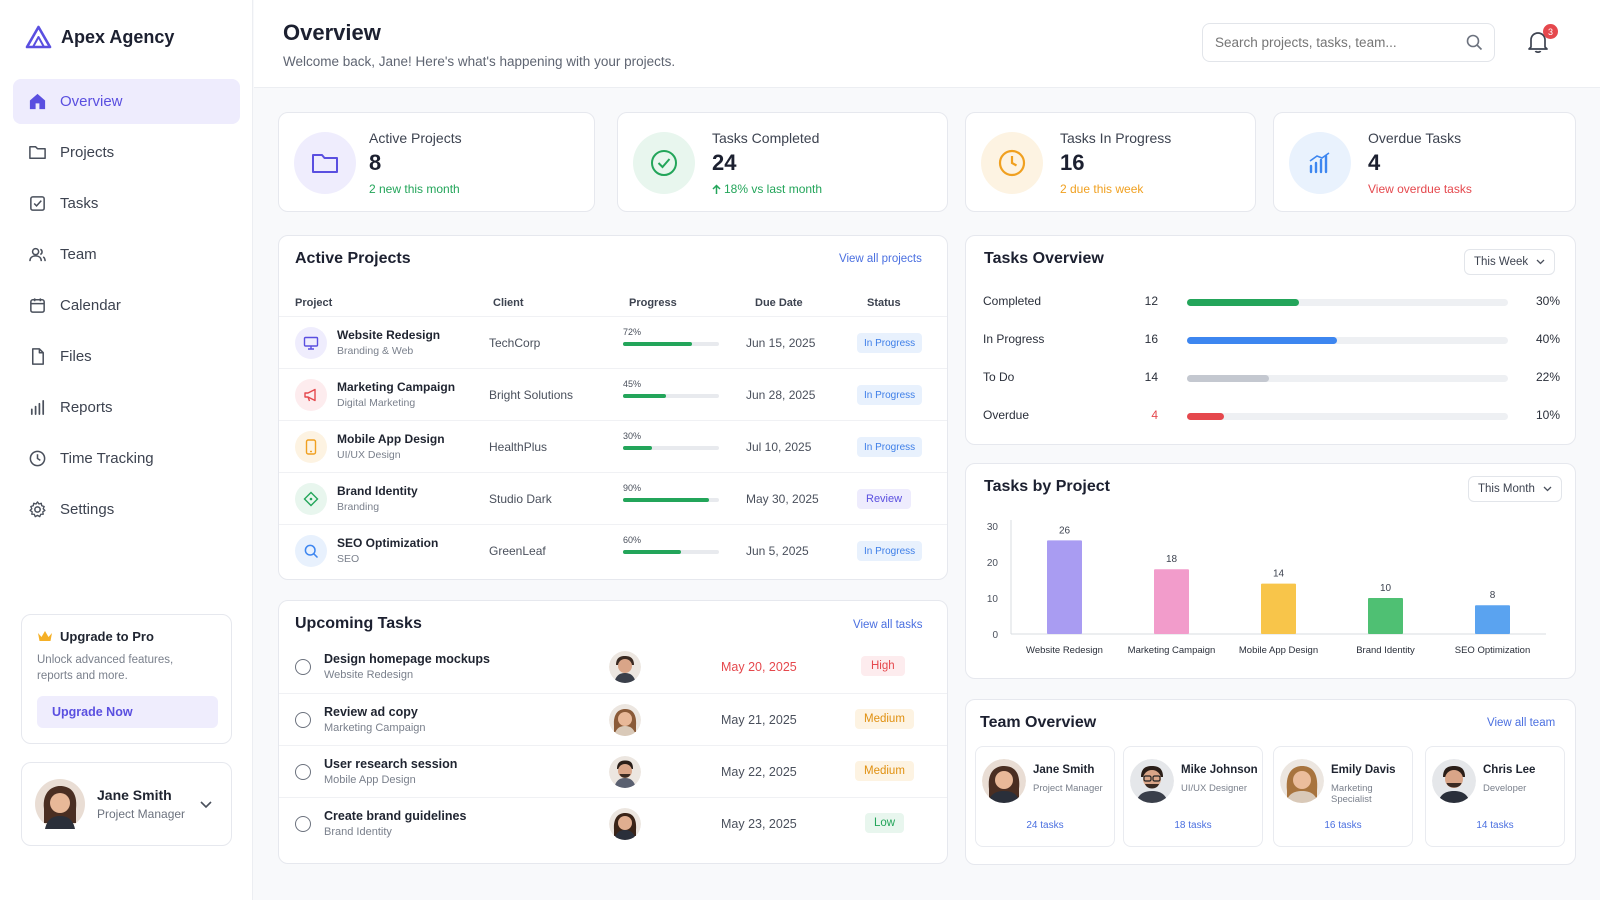 Image resolution: width=1600 pixels, height=900 pixels. What do you see at coordinates (1386, 588) in the screenshot?
I see `bar-value-label: 10` at bounding box center [1386, 588].